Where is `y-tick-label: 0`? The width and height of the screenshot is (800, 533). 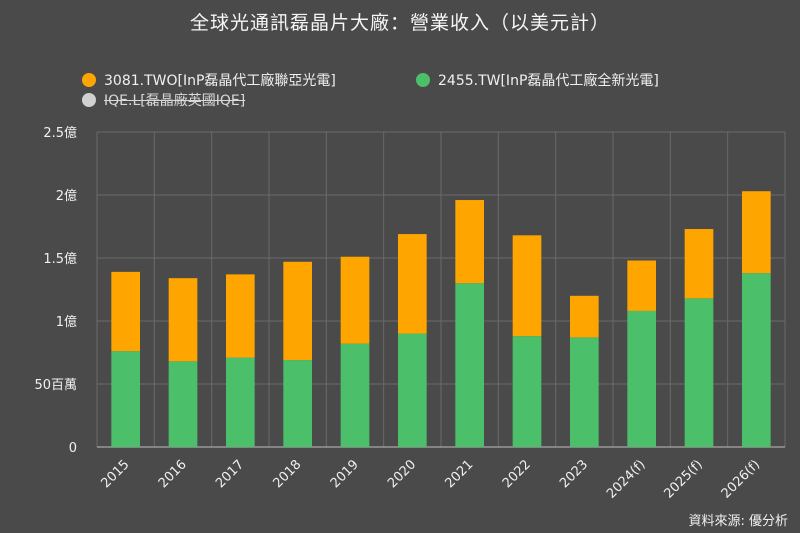 y-tick-label: 0 is located at coordinates (73, 448).